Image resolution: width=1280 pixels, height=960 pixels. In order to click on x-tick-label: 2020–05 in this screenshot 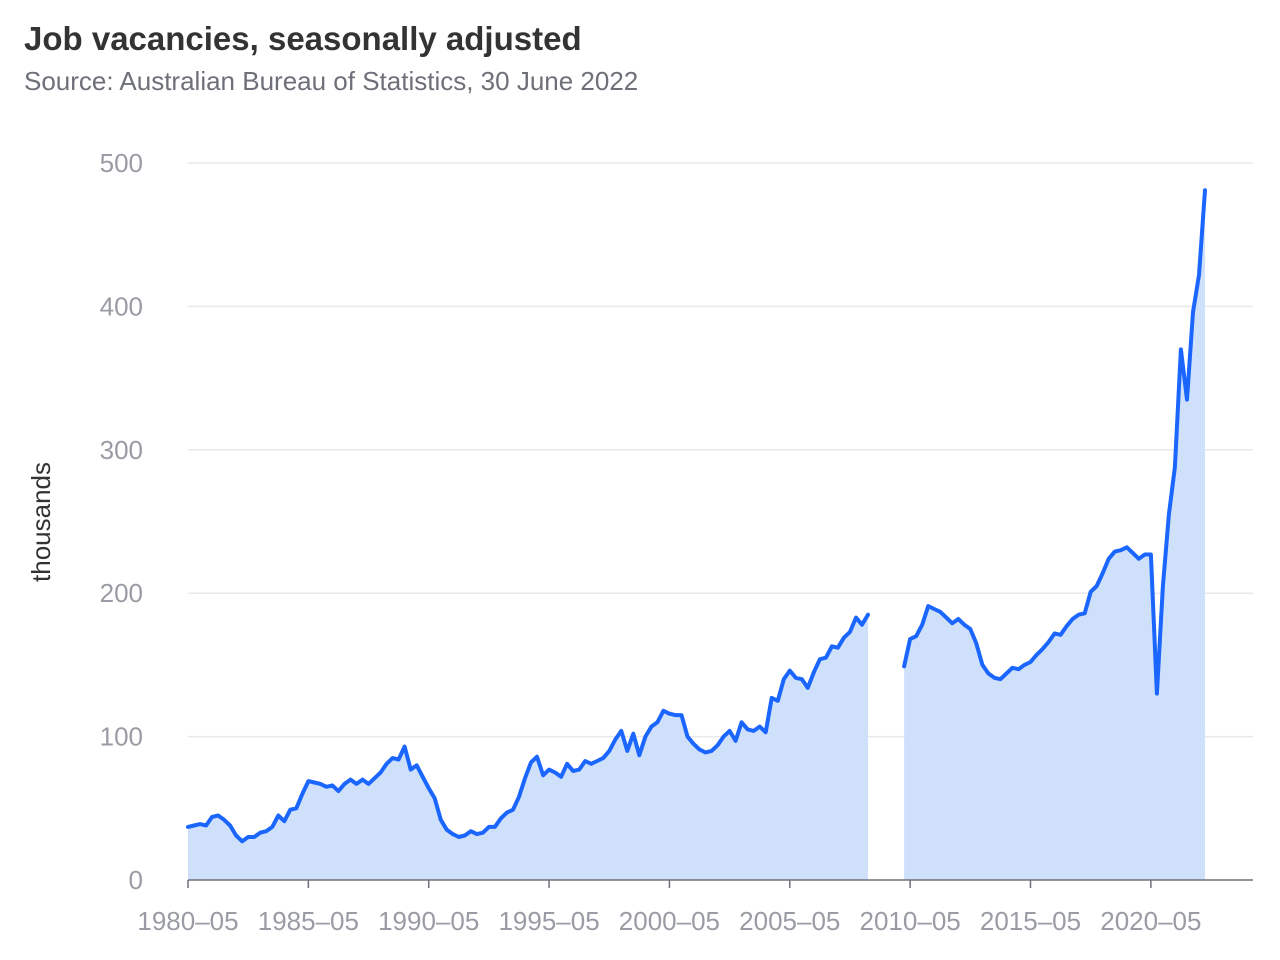, I will do `click(1150, 921)`.